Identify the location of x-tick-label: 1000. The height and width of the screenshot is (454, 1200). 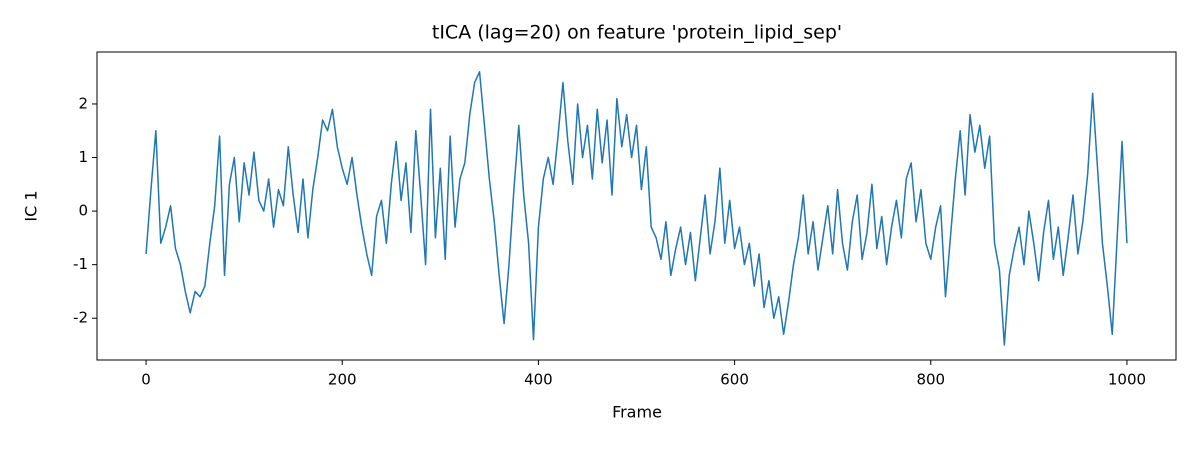
(1127, 380).